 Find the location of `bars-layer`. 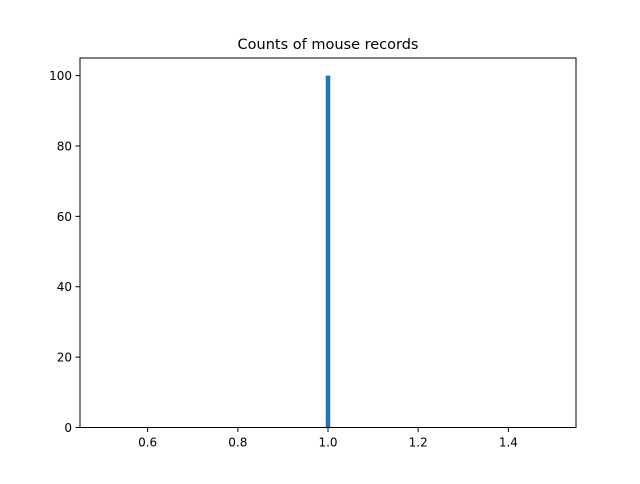

bars-layer is located at coordinates (328, 251).